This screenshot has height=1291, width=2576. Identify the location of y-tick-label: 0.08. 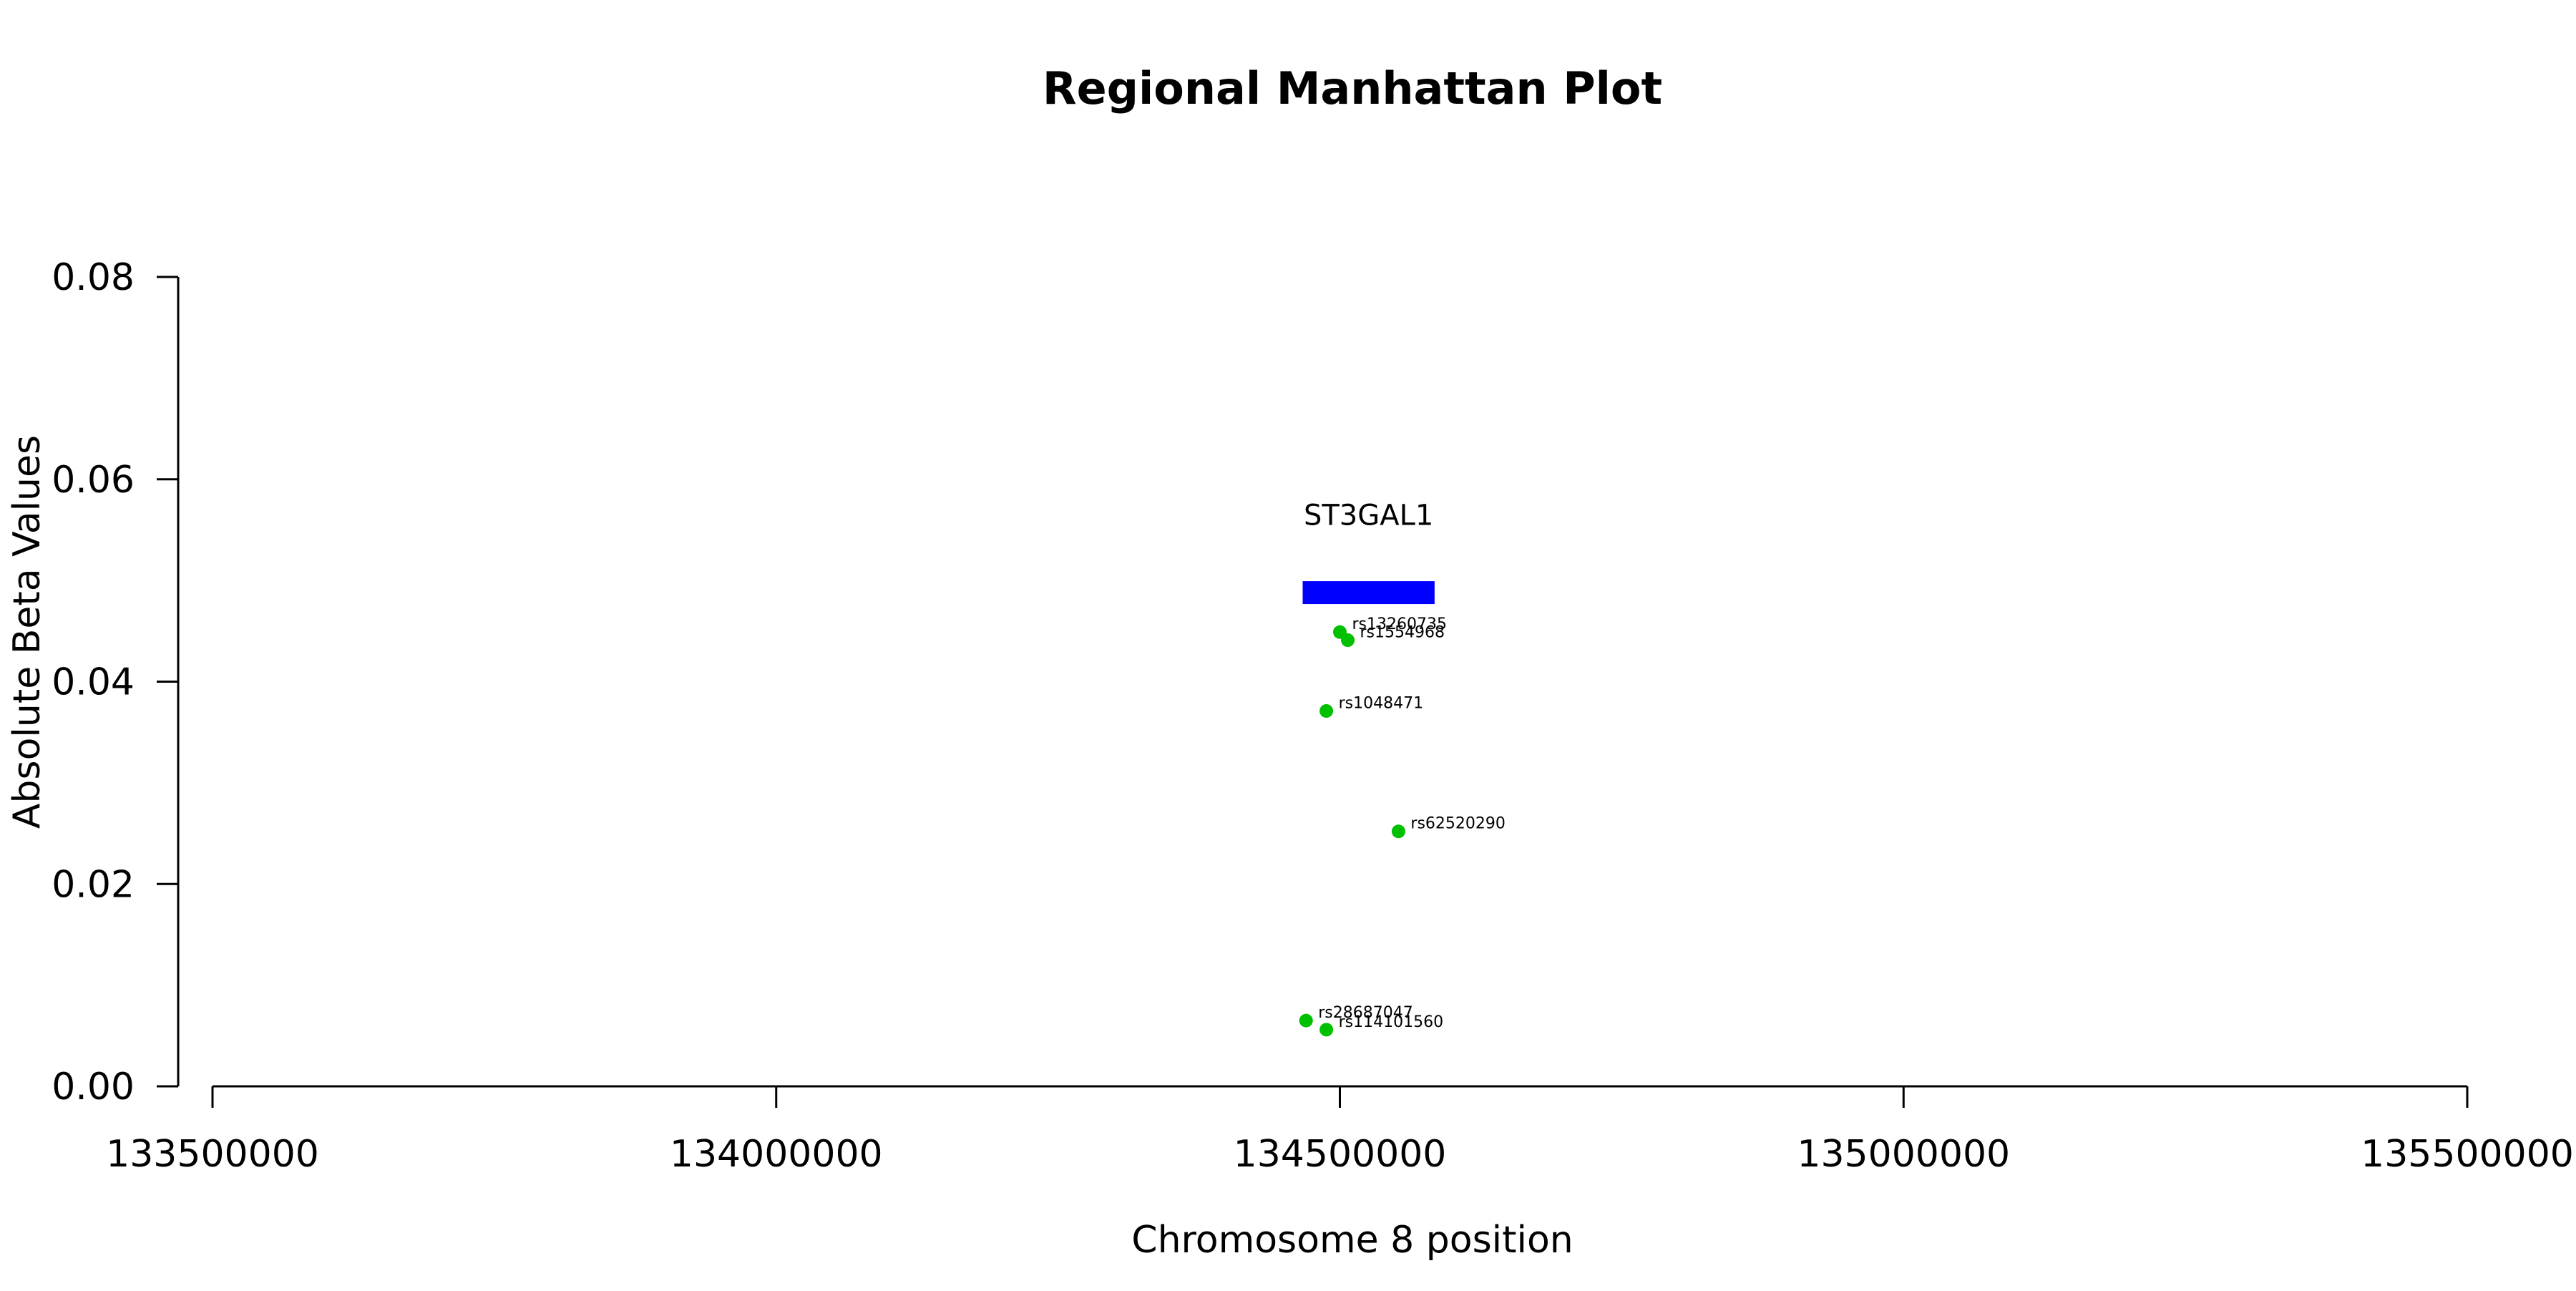
(93, 277).